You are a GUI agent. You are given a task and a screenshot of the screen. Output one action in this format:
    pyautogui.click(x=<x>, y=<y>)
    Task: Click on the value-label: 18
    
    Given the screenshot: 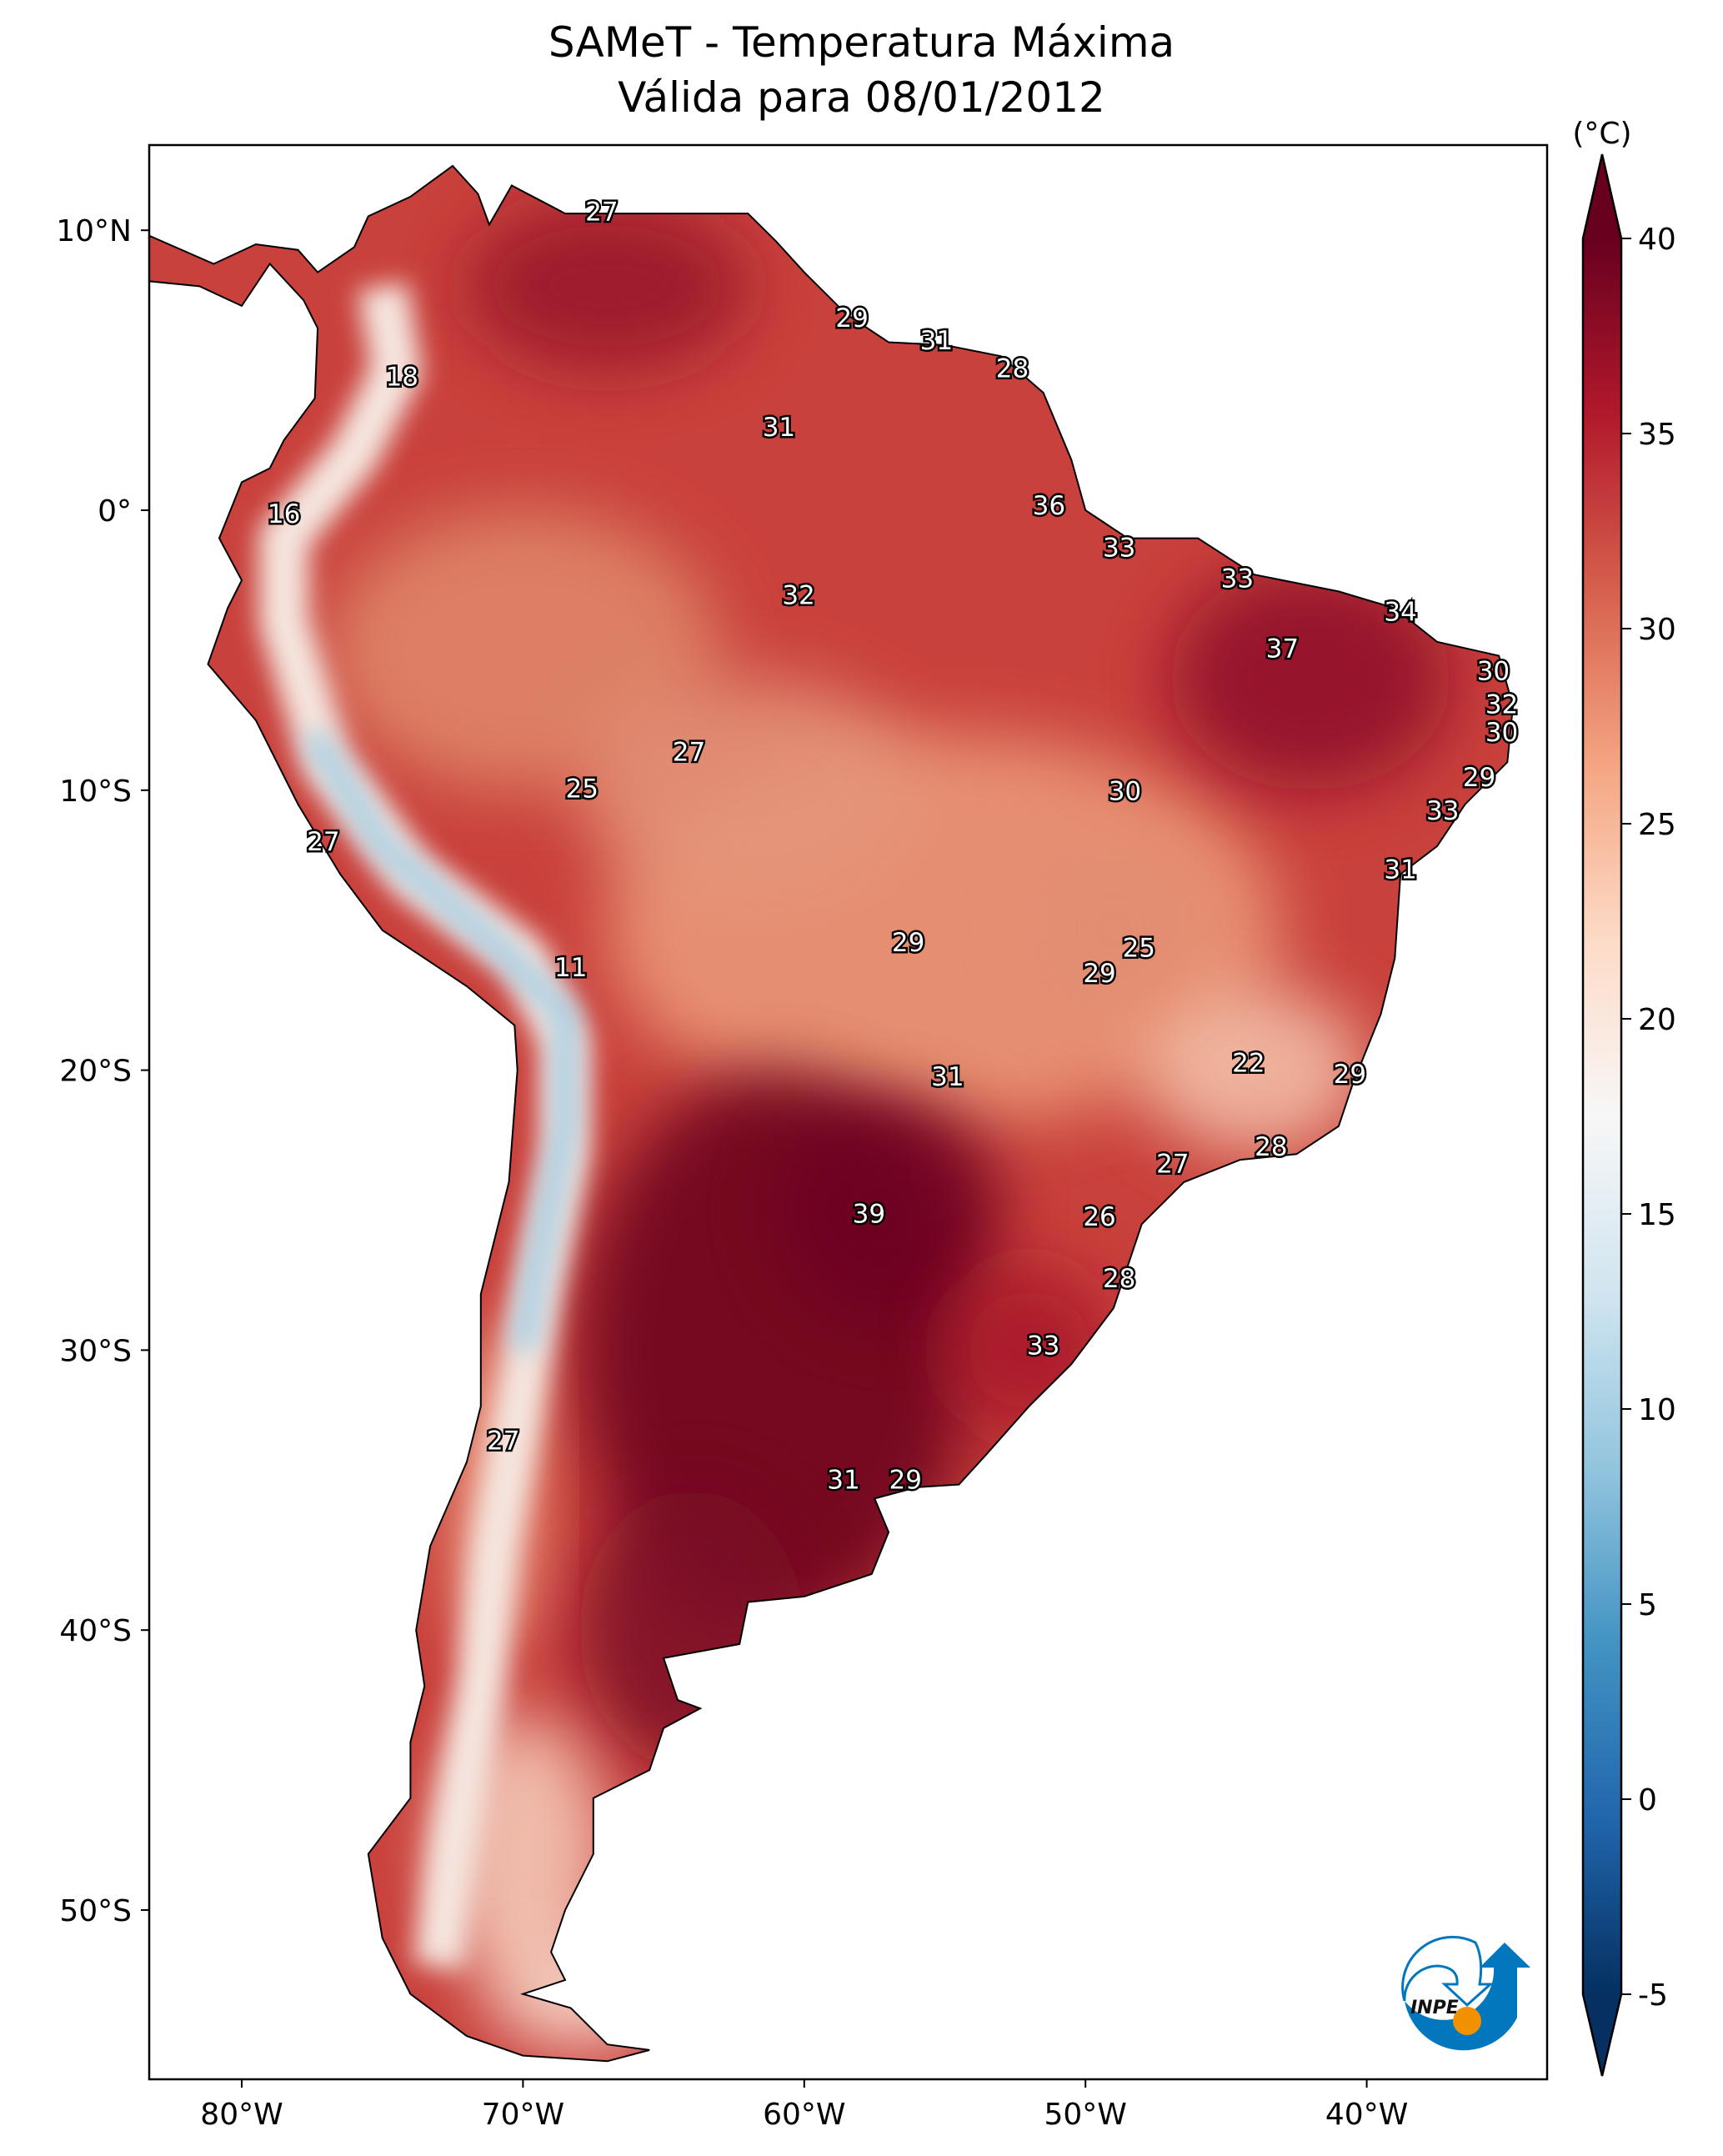 What is the action you would take?
    pyautogui.click(x=402, y=378)
    